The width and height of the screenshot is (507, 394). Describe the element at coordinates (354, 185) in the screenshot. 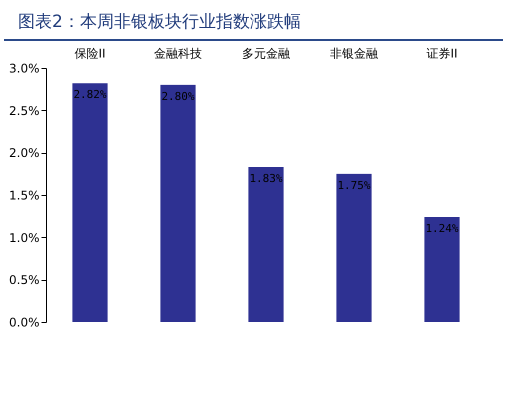

I see `data-label: 1.75%` at that location.